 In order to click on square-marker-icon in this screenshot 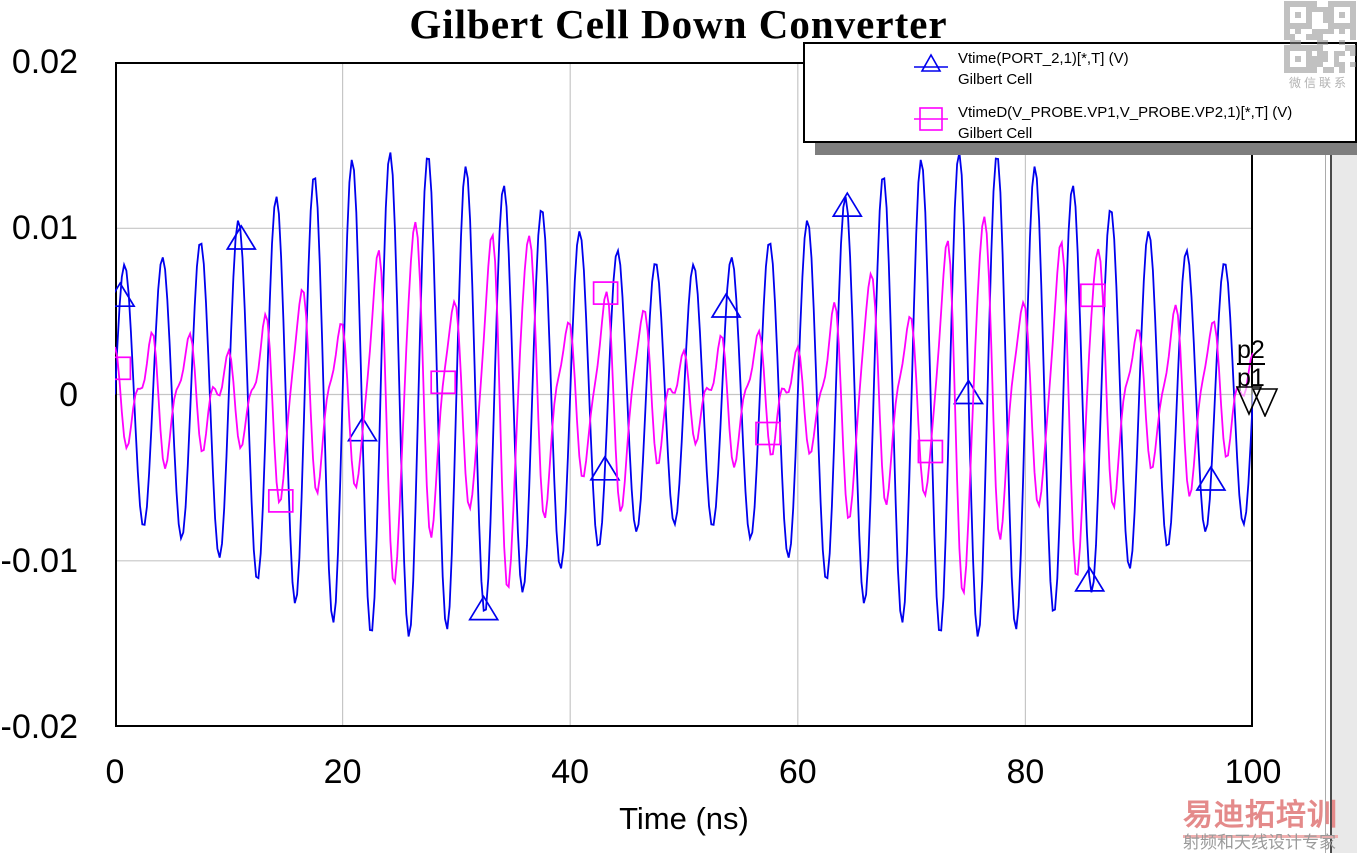, I will do `click(931, 119)`.